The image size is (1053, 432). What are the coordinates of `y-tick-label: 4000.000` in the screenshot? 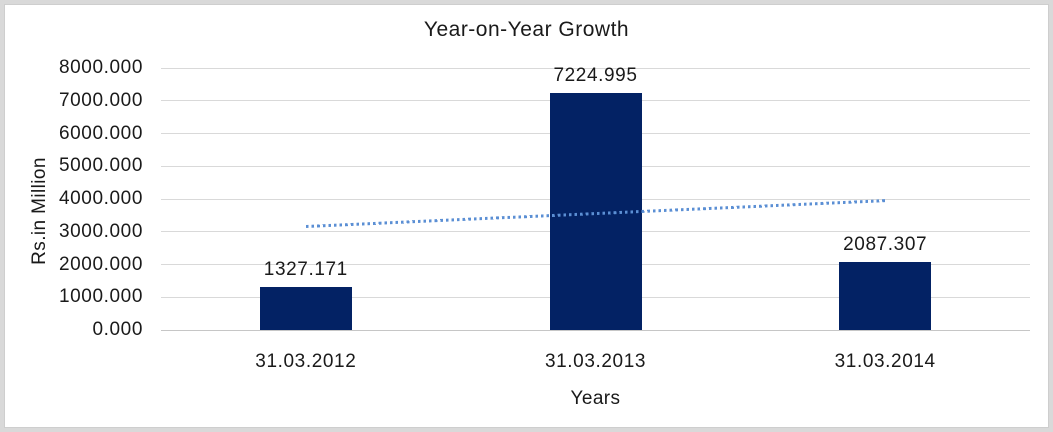 It's located at (100, 198).